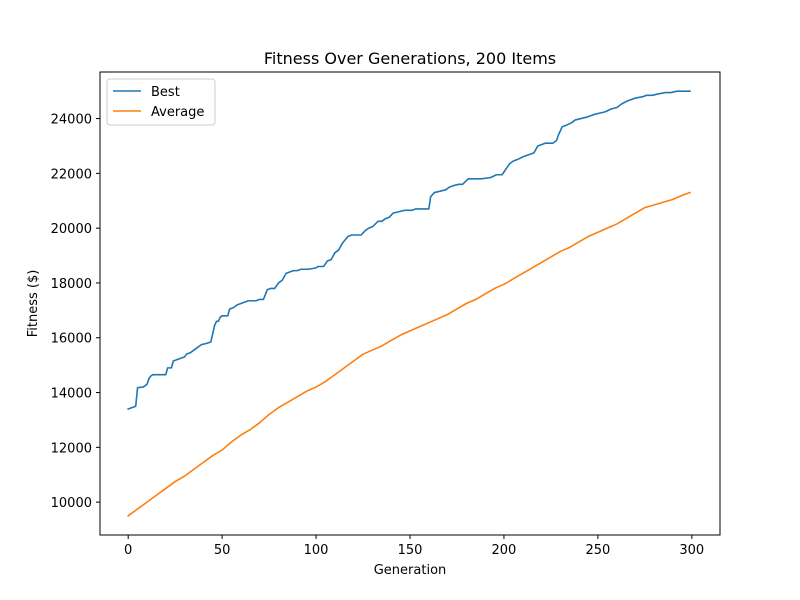 Image resolution: width=800 pixels, height=600 pixels. Describe the element at coordinates (177, 112) in the screenshot. I see `legend-label-average: Average` at that location.